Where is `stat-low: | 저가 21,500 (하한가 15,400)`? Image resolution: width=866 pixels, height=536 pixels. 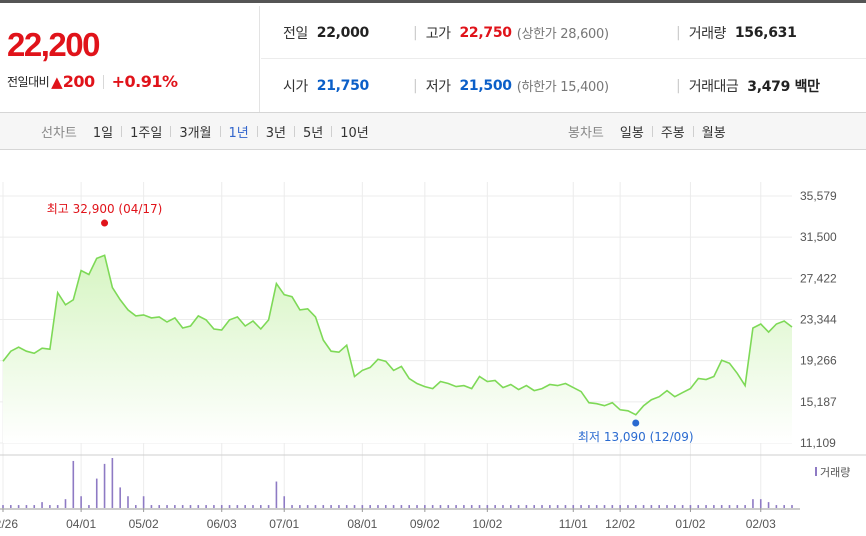
stat-low: | 저가 21,500 (하한가 15,400) is located at coordinates (511, 85).